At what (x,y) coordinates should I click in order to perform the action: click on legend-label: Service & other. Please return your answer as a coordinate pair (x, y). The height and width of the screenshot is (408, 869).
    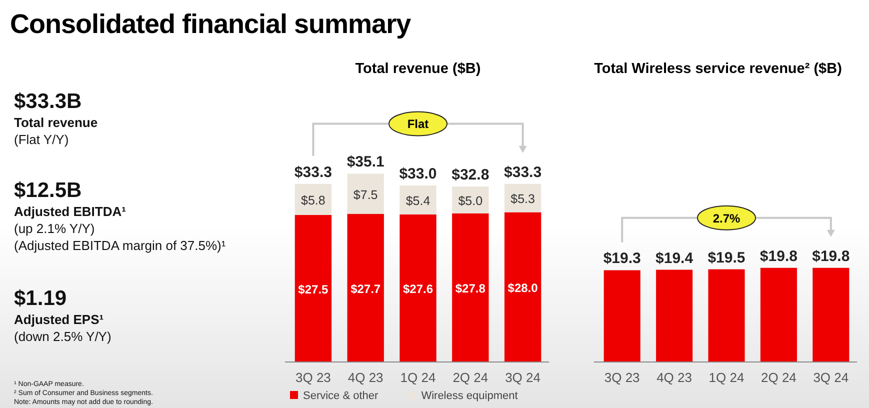
    Looking at the image, I should click on (341, 396).